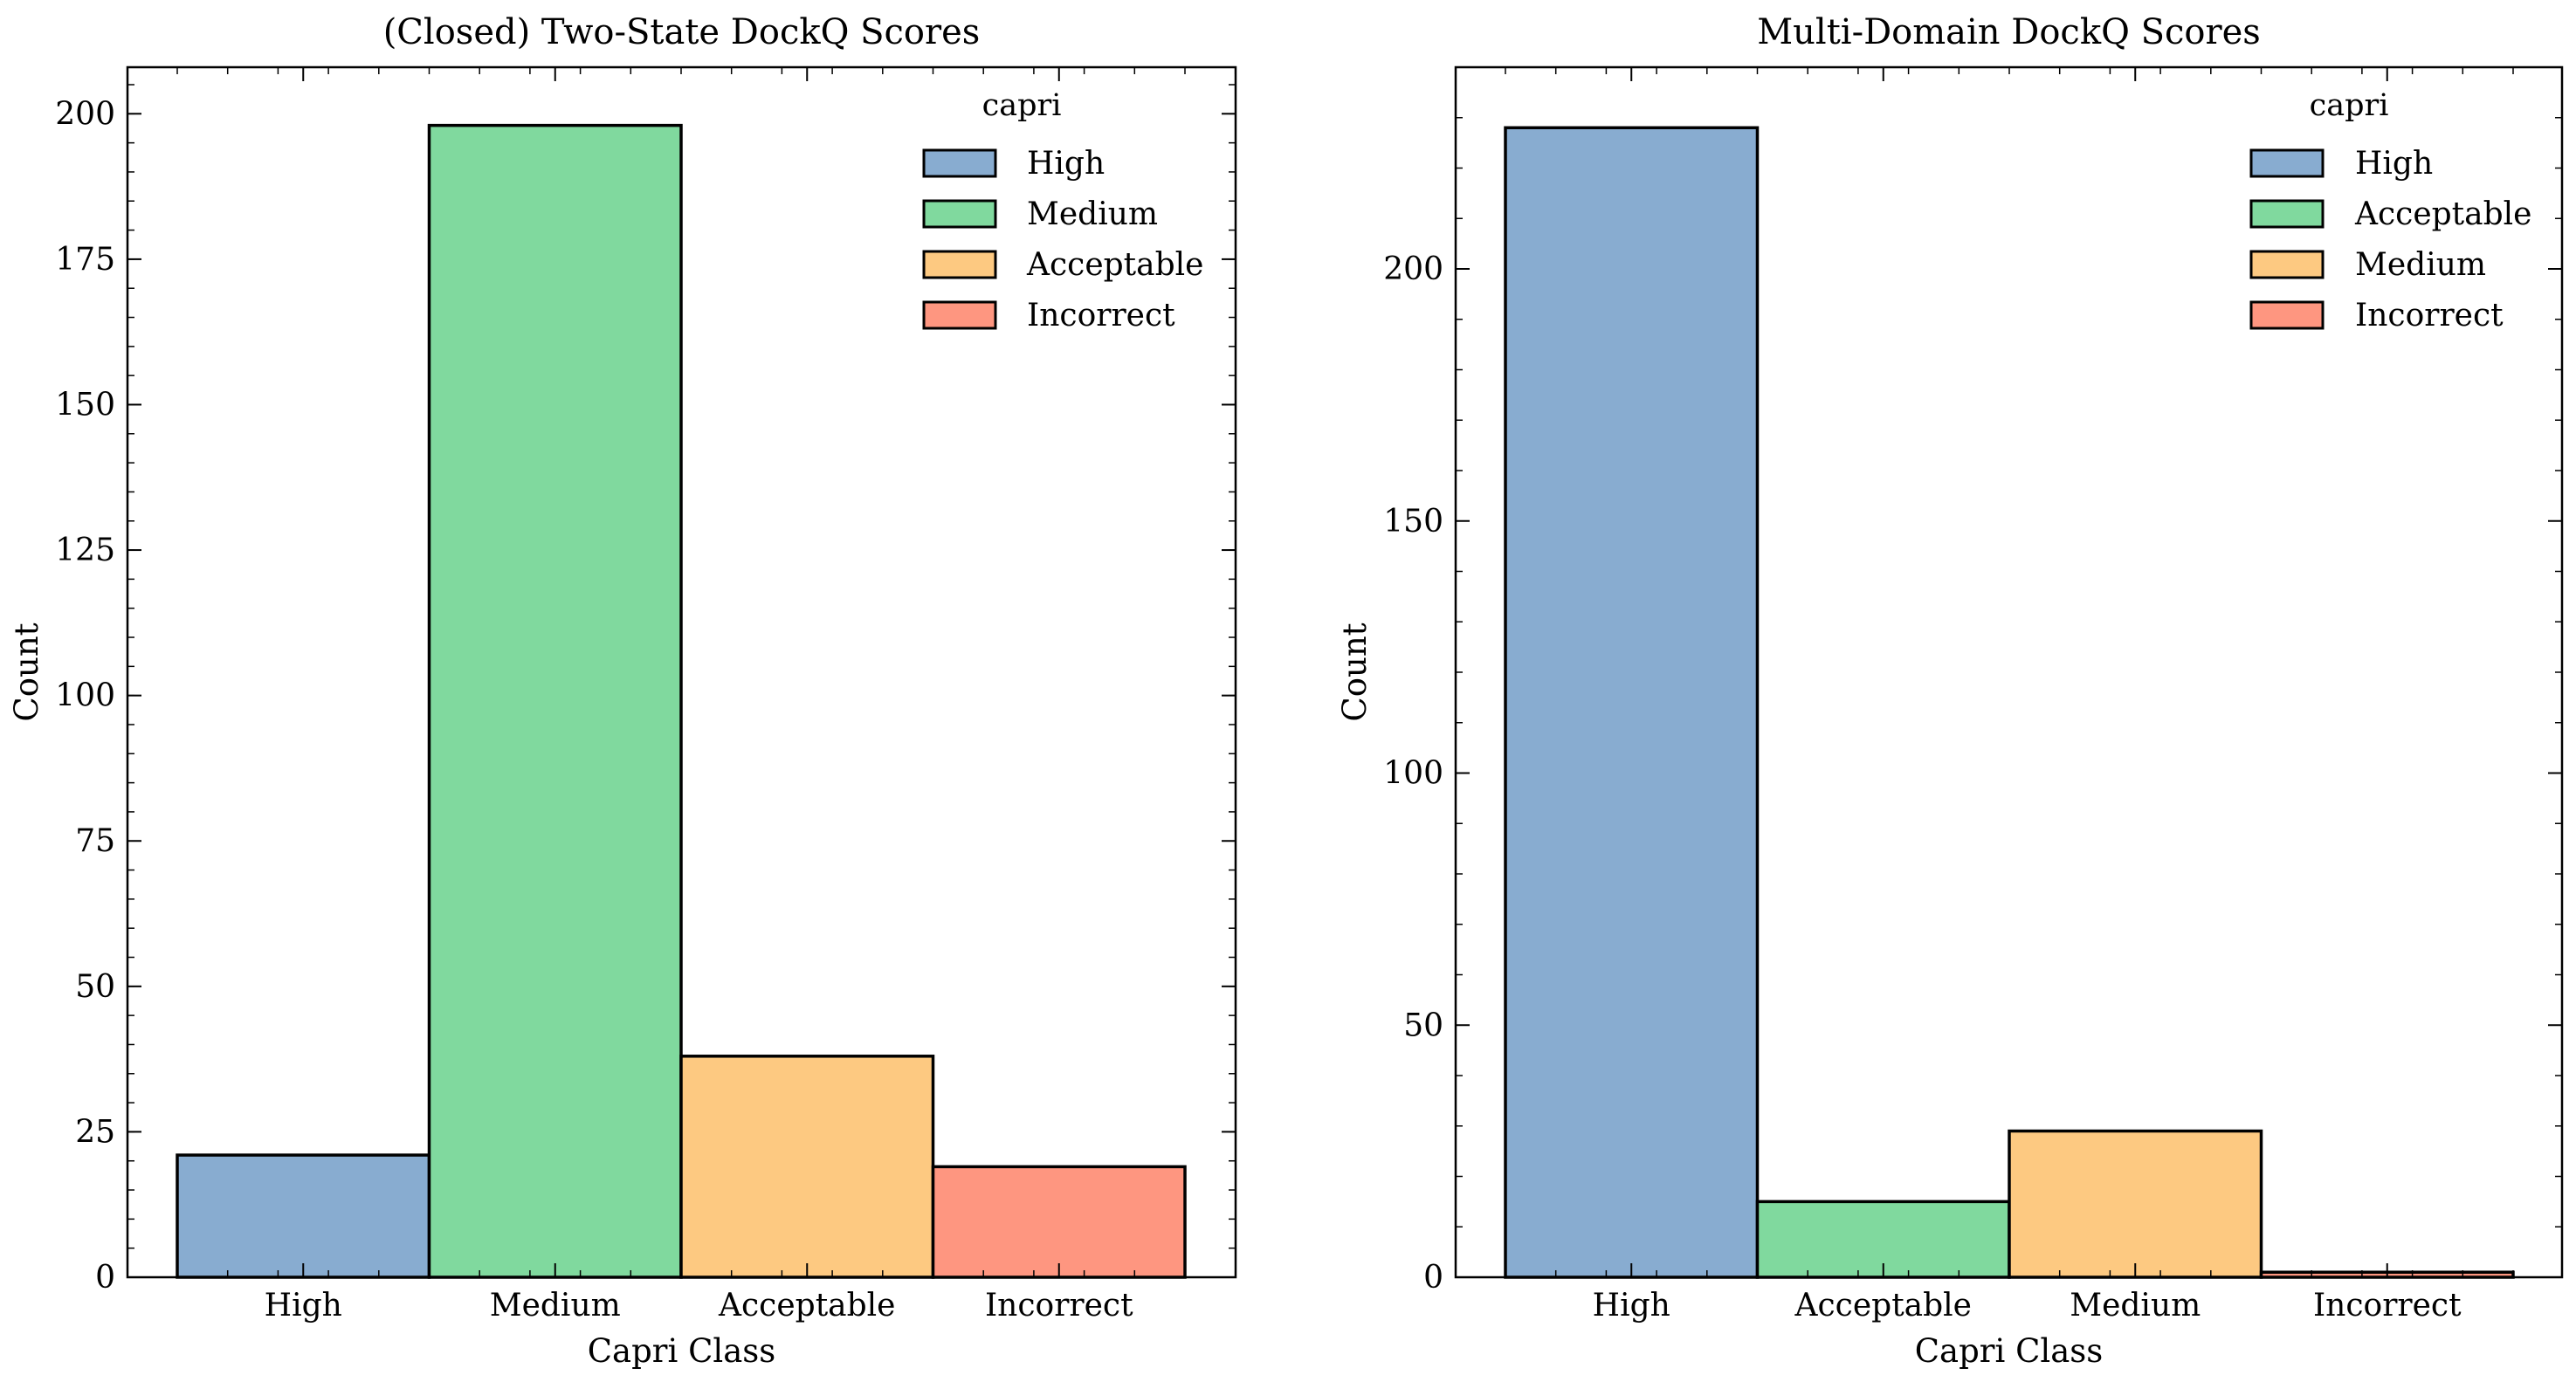 Image resolution: width=2576 pixels, height=1382 pixels. Describe the element at coordinates (2009, 32) in the screenshot. I see `chart-title: Multi-Domain DockQ Scores` at that location.